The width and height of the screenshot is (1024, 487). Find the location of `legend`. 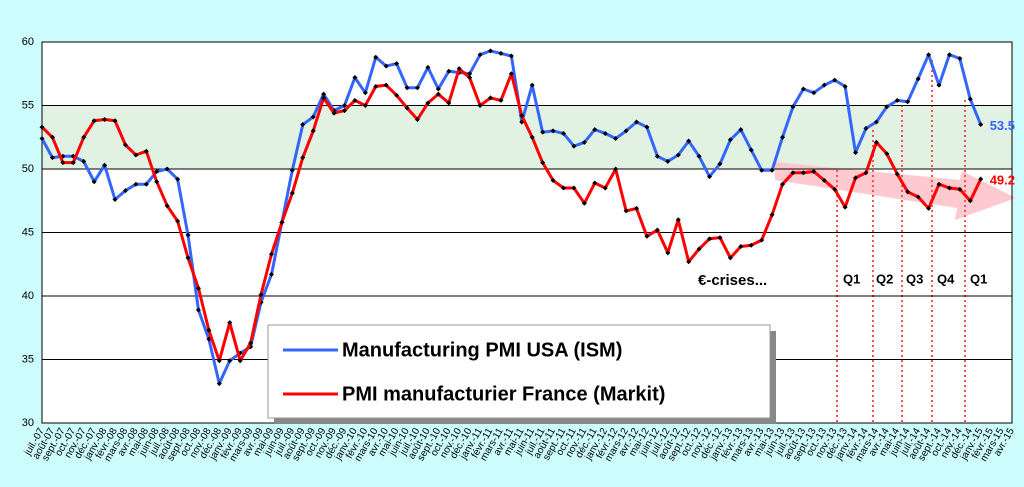

legend is located at coordinates (519, 371).